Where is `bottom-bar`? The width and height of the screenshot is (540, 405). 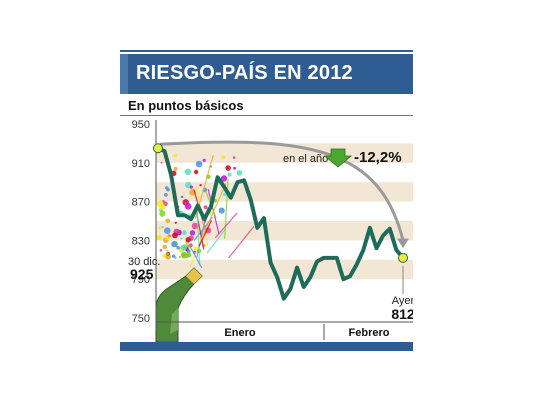 bottom-bar is located at coordinates (266, 346).